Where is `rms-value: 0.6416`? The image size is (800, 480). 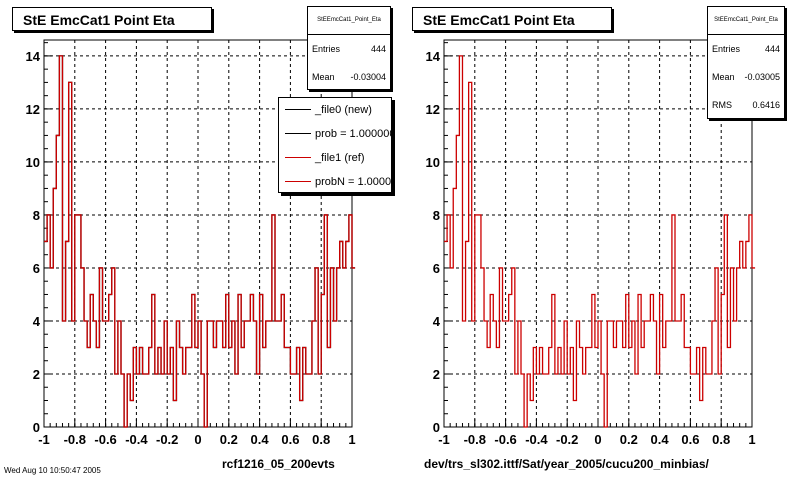 rms-value: 0.6416 is located at coordinates (766, 105).